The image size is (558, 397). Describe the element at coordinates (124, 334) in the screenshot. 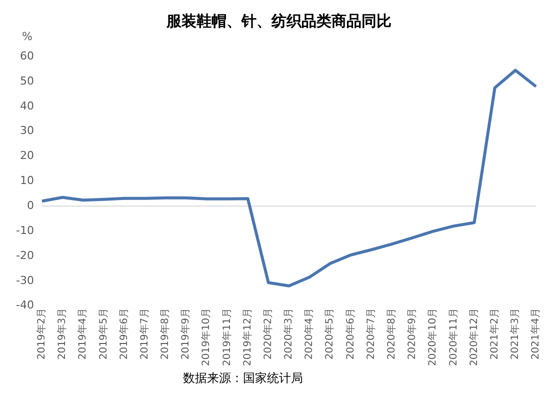

I see `x-tick-label: 2019年6月` at that location.